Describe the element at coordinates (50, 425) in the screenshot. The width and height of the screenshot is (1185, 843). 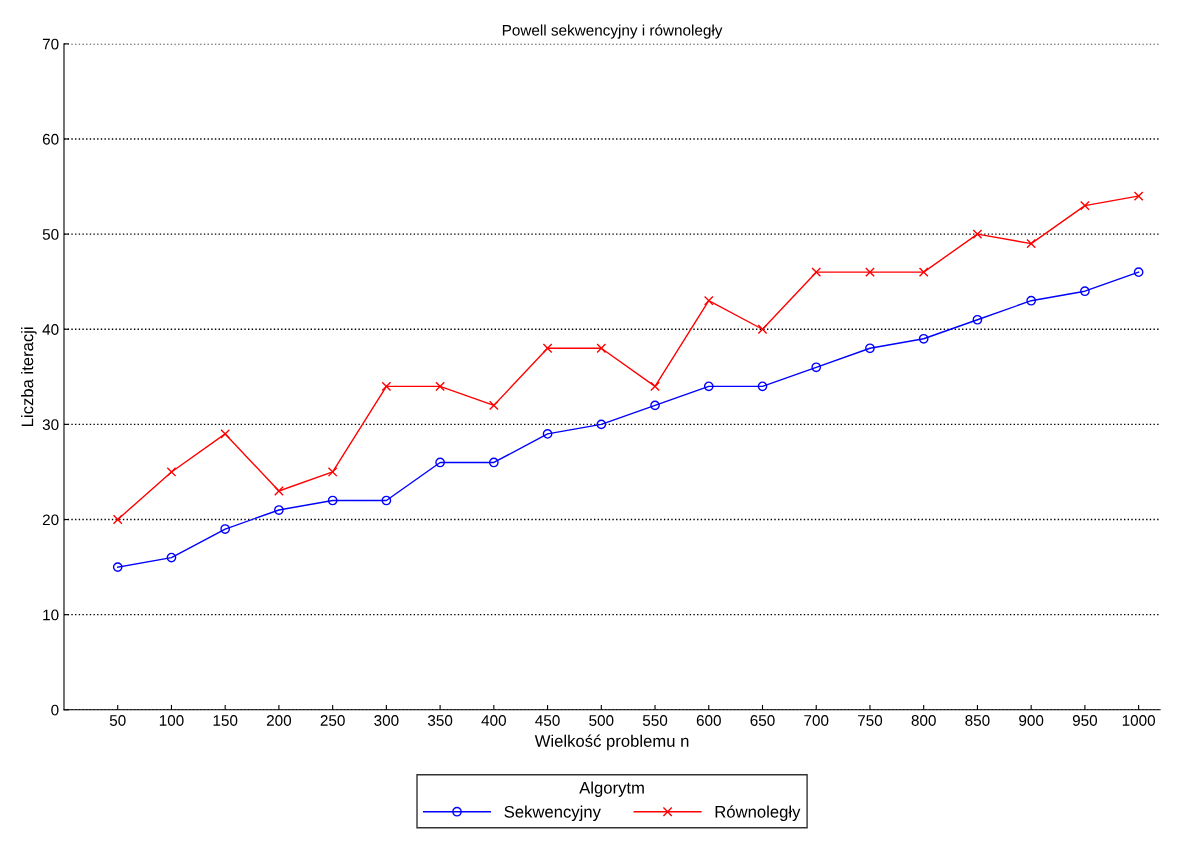
I see `y-tick-label: 30` at that location.